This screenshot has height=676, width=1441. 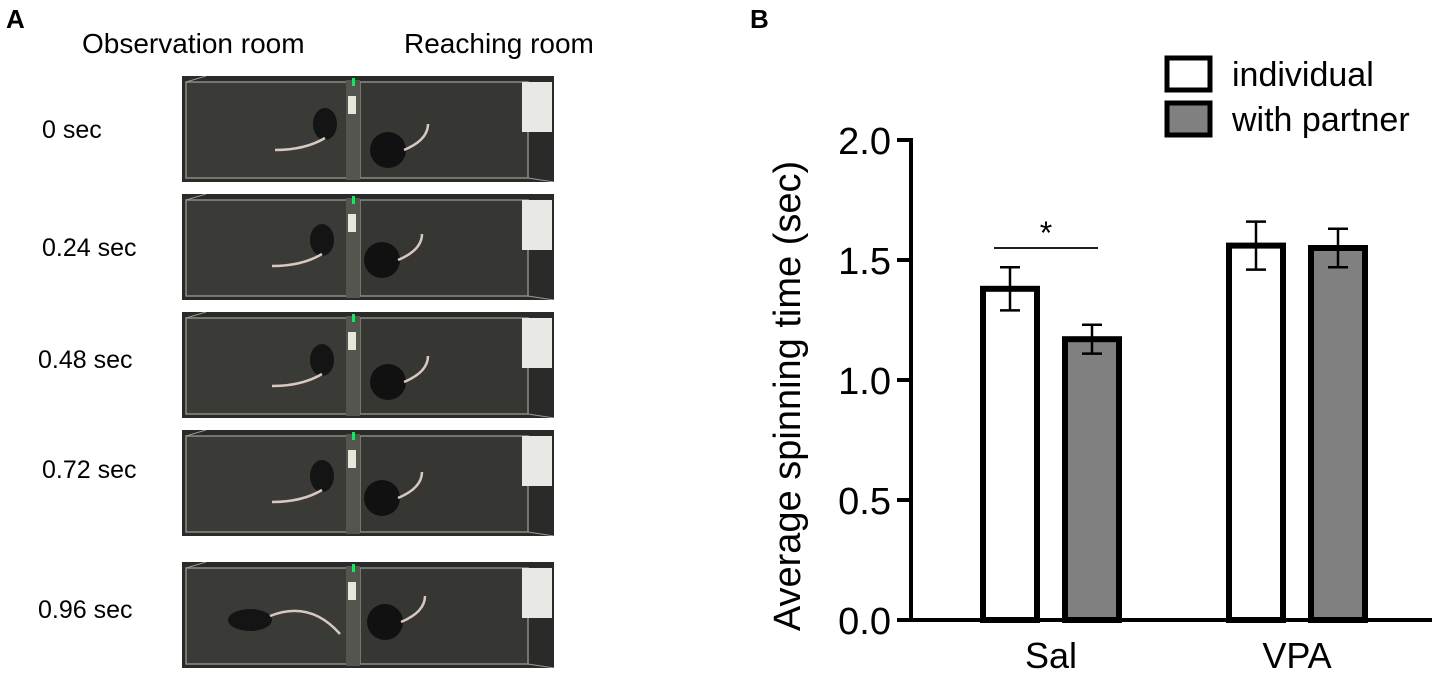 What do you see at coordinates (1051, 652) in the screenshot?
I see `x-tick-label: Sal` at bounding box center [1051, 652].